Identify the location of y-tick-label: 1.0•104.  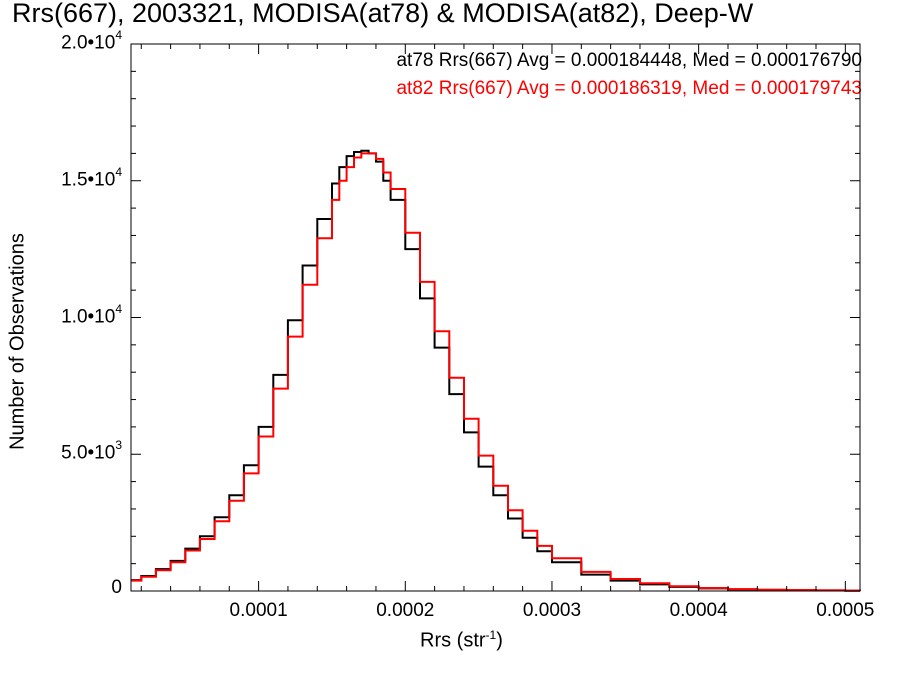
(91, 314).